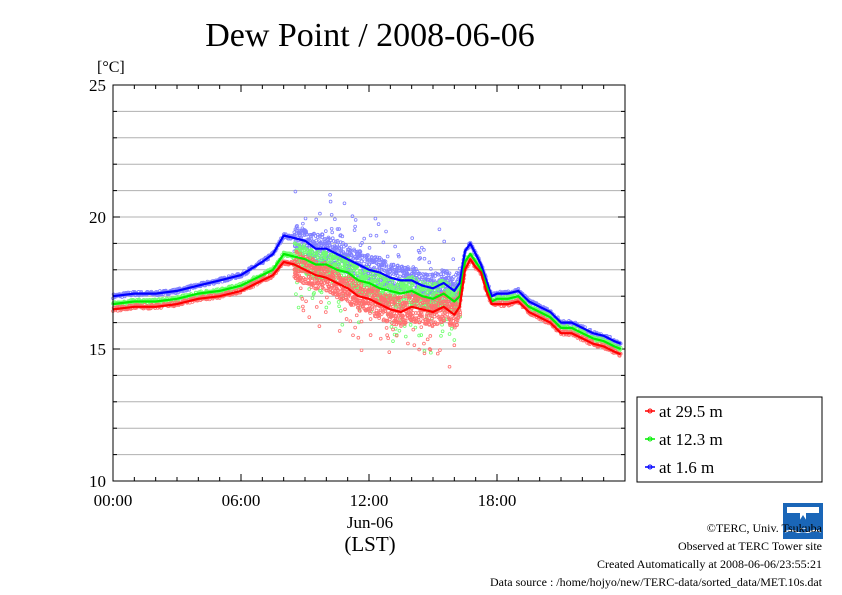 The height and width of the screenshot is (595, 842). What do you see at coordinates (729, 439) in the screenshot?
I see `legend-box` at bounding box center [729, 439].